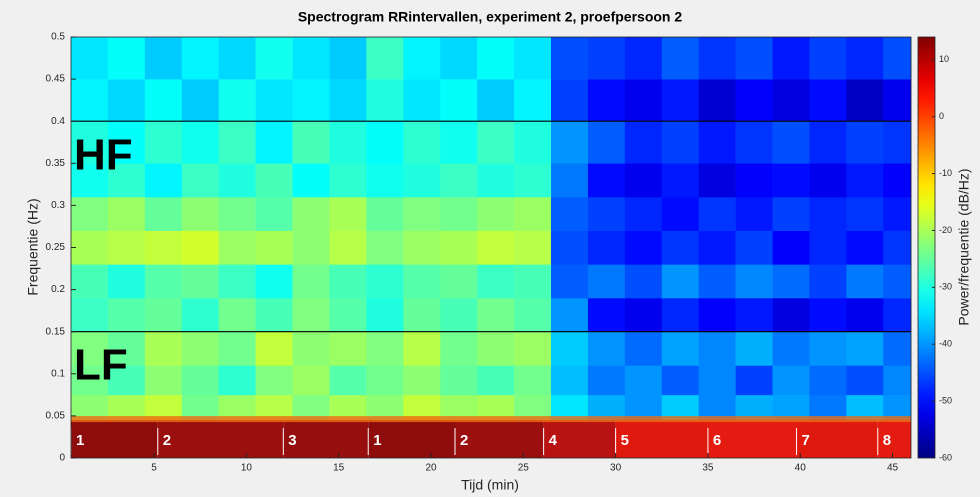  I want to click on x-tick-label: 15, so click(339, 468).